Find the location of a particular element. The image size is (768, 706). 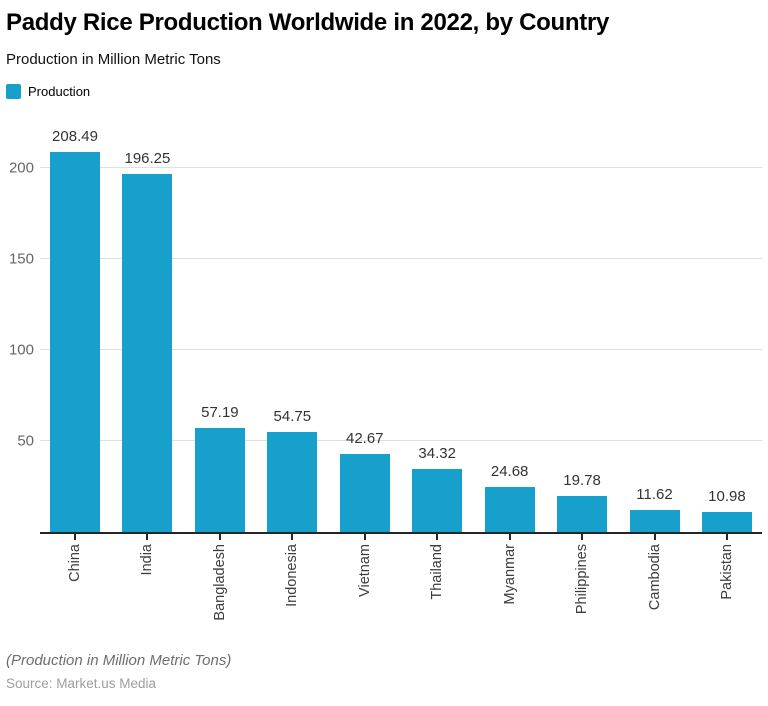

bar-value-label-bangladesh: 57.19 is located at coordinates (220, 412).